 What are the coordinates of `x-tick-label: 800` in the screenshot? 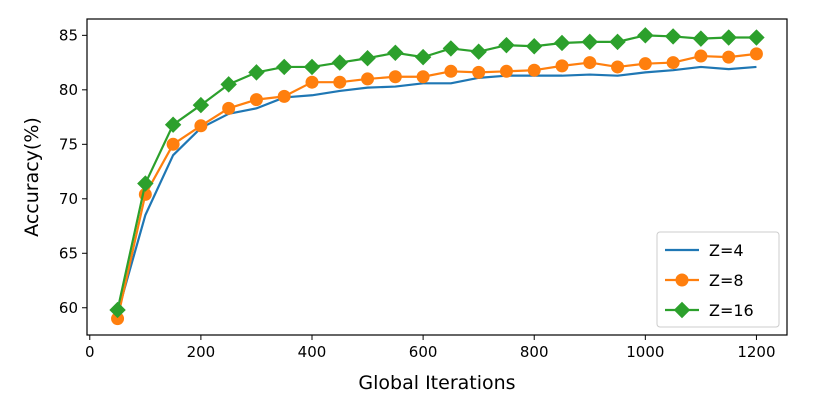 It's located at (534, 352).